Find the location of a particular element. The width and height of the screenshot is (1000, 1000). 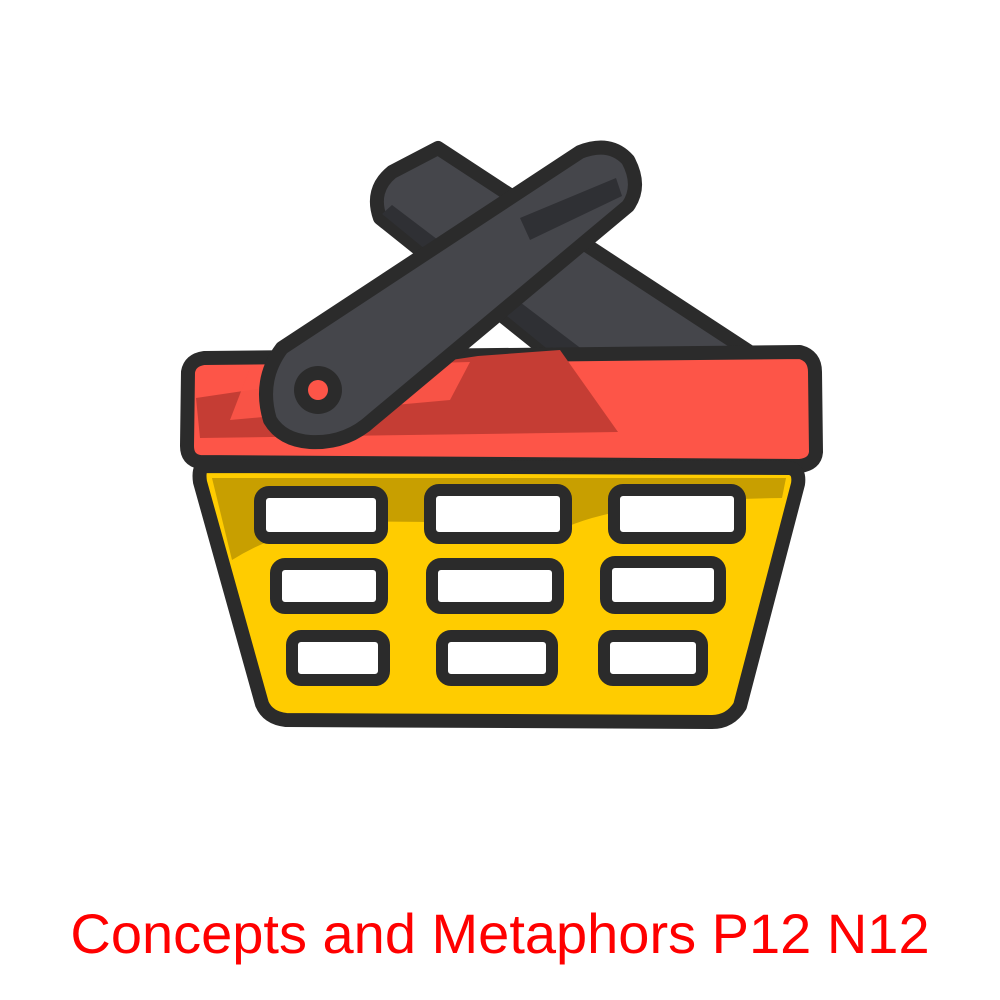

caption-text: Concepts and Metaphors P12 N12 is located at coordinates (500, 933).